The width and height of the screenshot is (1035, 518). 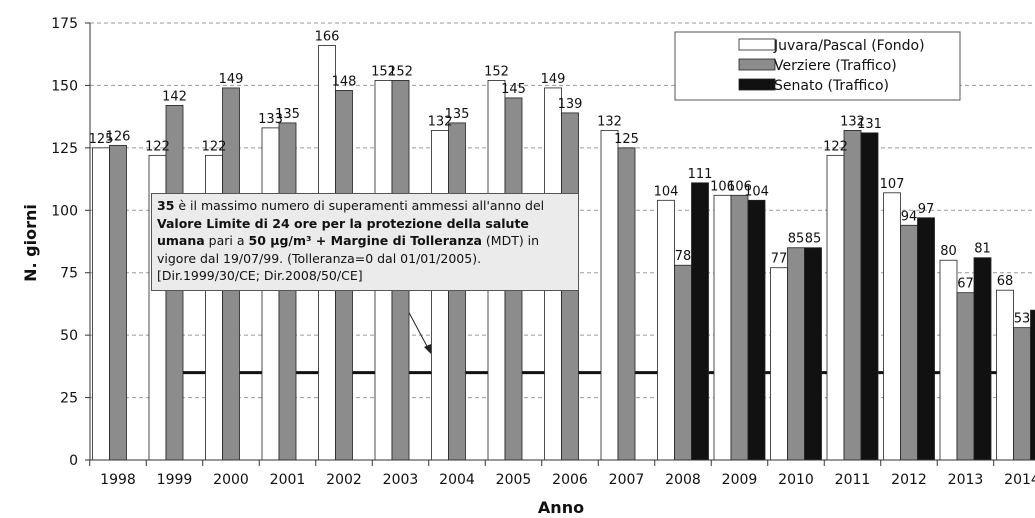 I want to click on data-label: 107, so click(x=892, y=184).